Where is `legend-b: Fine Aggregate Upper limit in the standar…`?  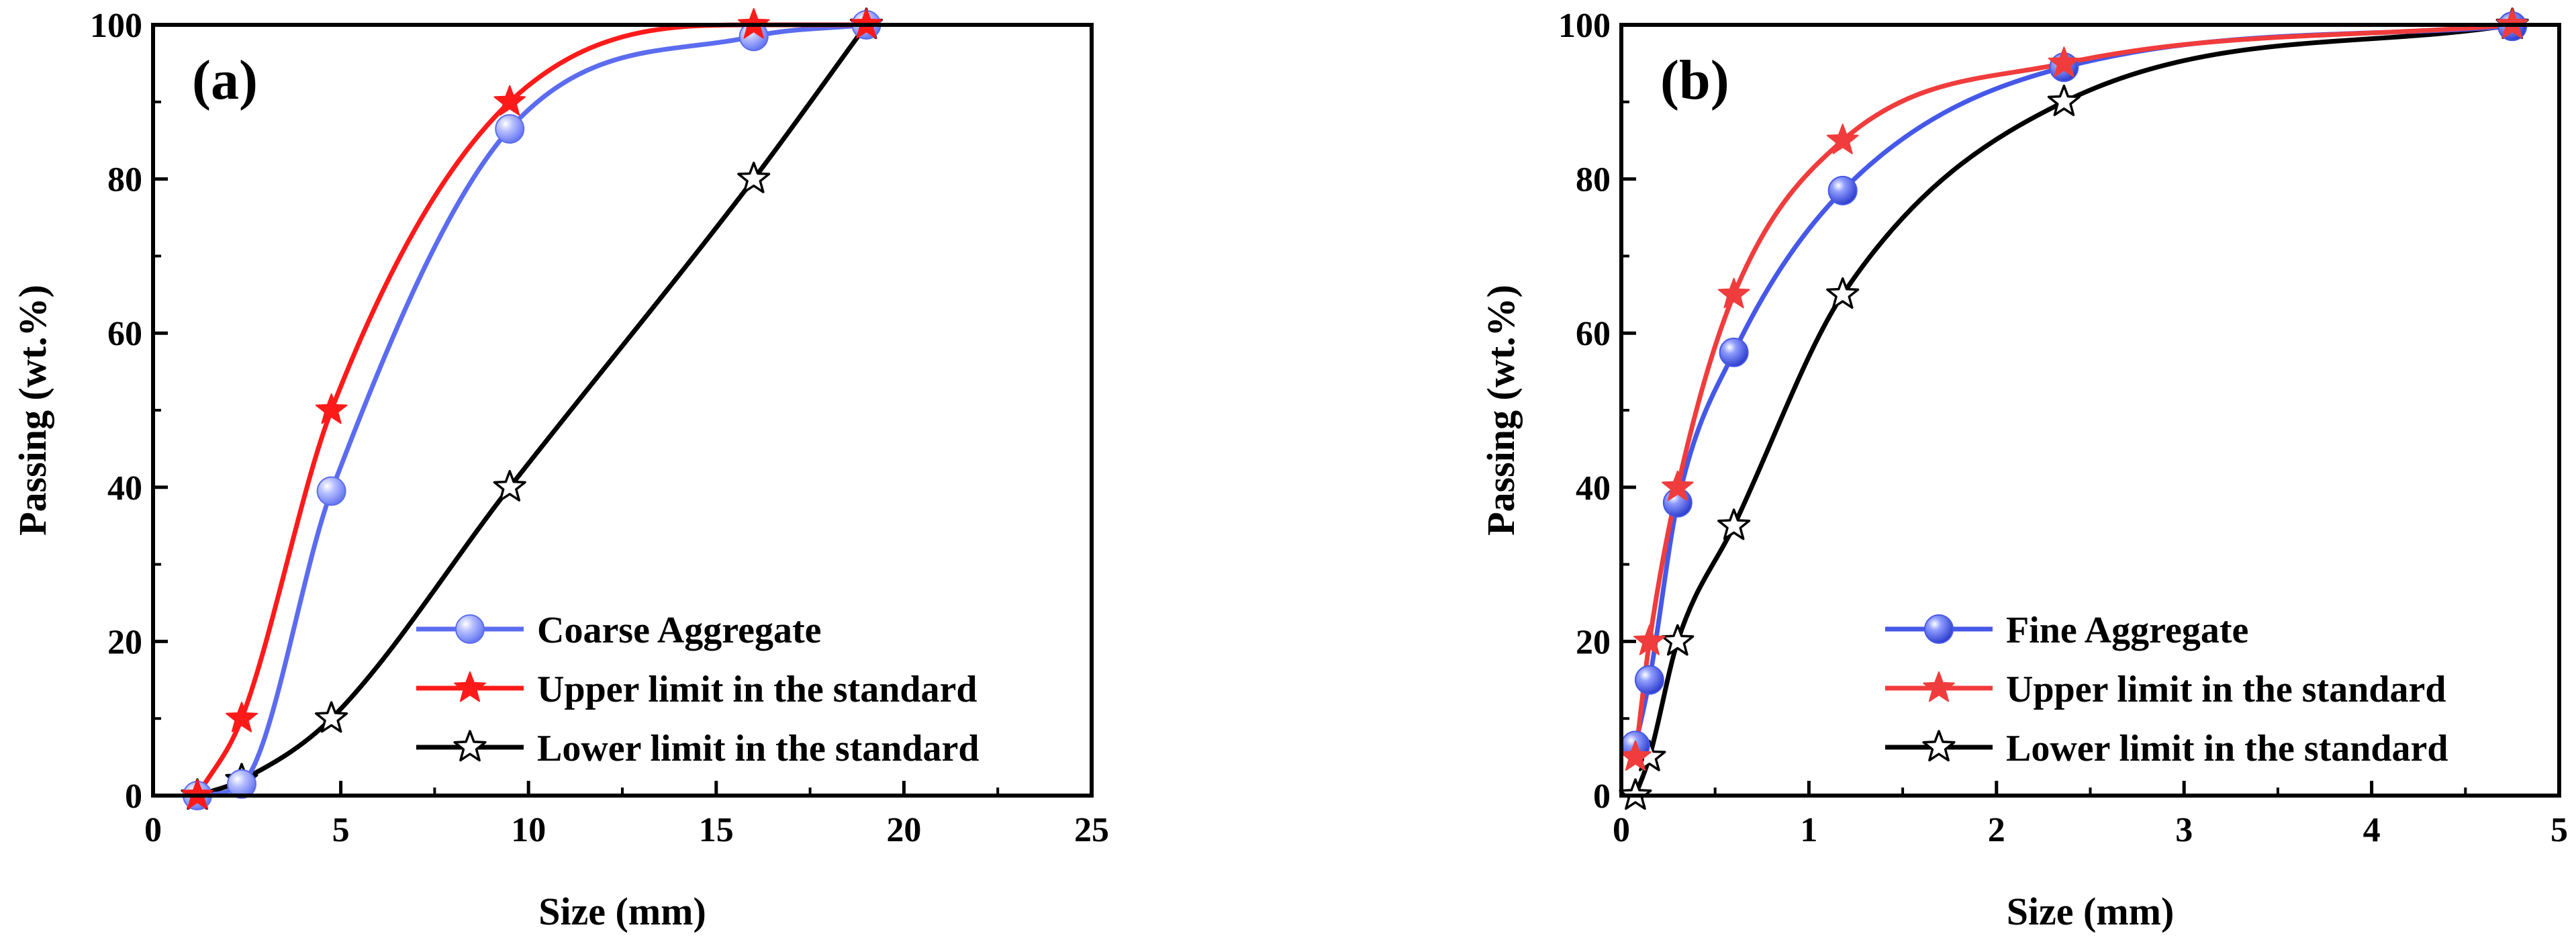 legend-b: Fine Aggregate Upper limit in the standar… is located at coordinates (2166, 689).